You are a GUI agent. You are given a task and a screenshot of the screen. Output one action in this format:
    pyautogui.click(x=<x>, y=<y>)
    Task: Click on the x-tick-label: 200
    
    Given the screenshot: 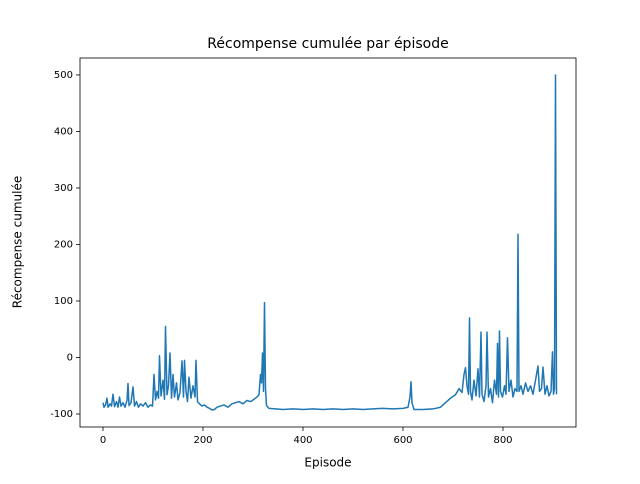 What is the action you would take?
    pyautogui.click(x=202, y=440)
    